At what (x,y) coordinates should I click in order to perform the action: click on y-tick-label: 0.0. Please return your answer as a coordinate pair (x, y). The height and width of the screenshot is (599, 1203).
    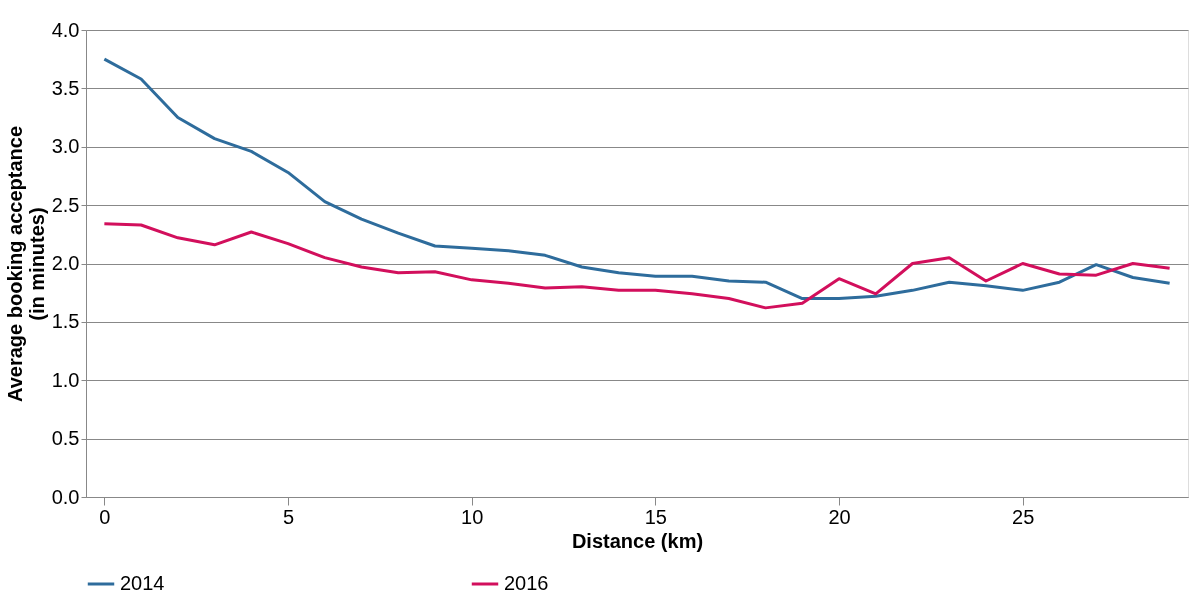
    Looking at the image, I should click on (65, 496).